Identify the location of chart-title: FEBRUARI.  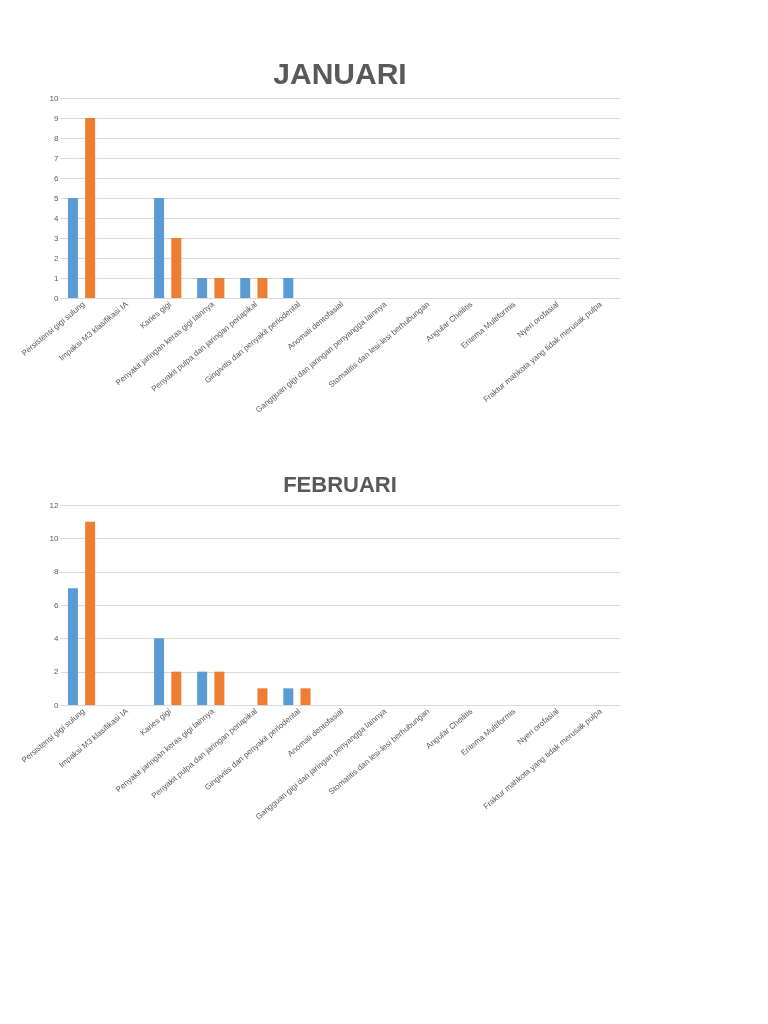
(340, 484).